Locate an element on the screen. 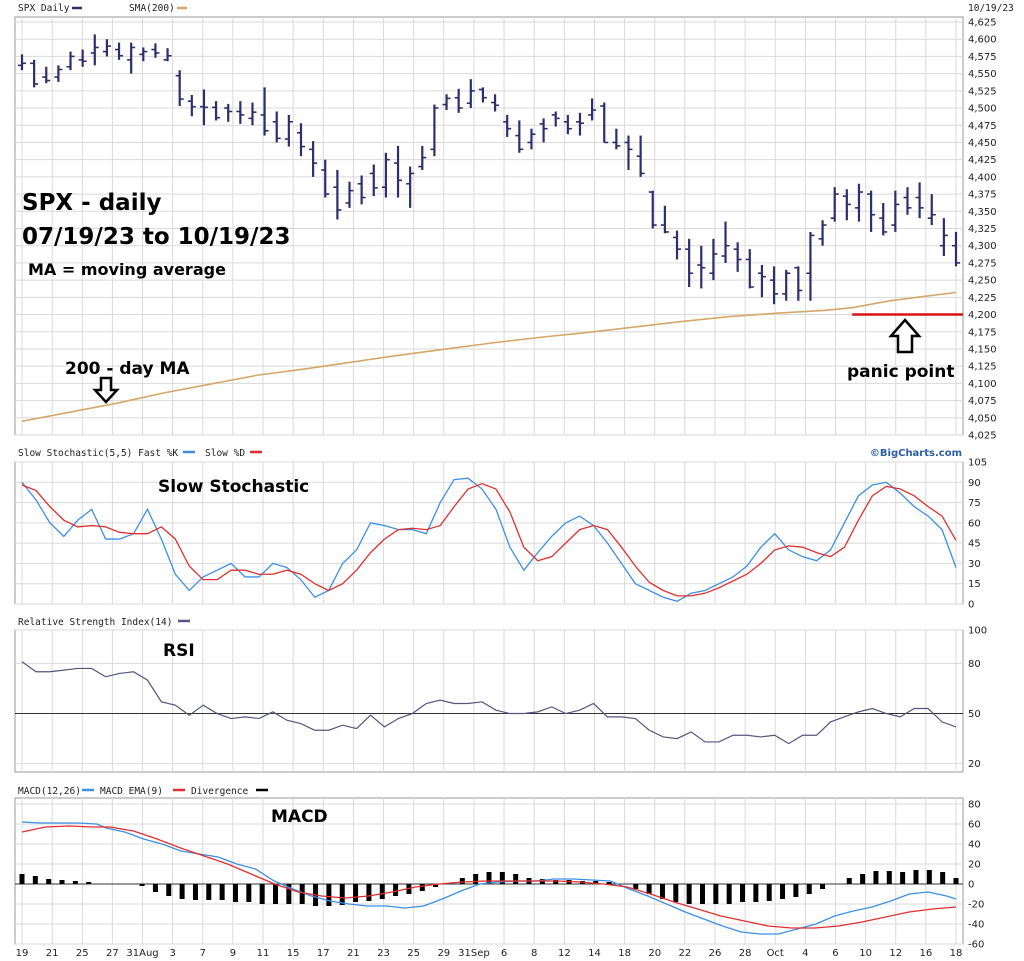 The width and height of the screenshot is (1024, 961). annotation-200ma: 200 - day MA is located at coordinates (127, 369).